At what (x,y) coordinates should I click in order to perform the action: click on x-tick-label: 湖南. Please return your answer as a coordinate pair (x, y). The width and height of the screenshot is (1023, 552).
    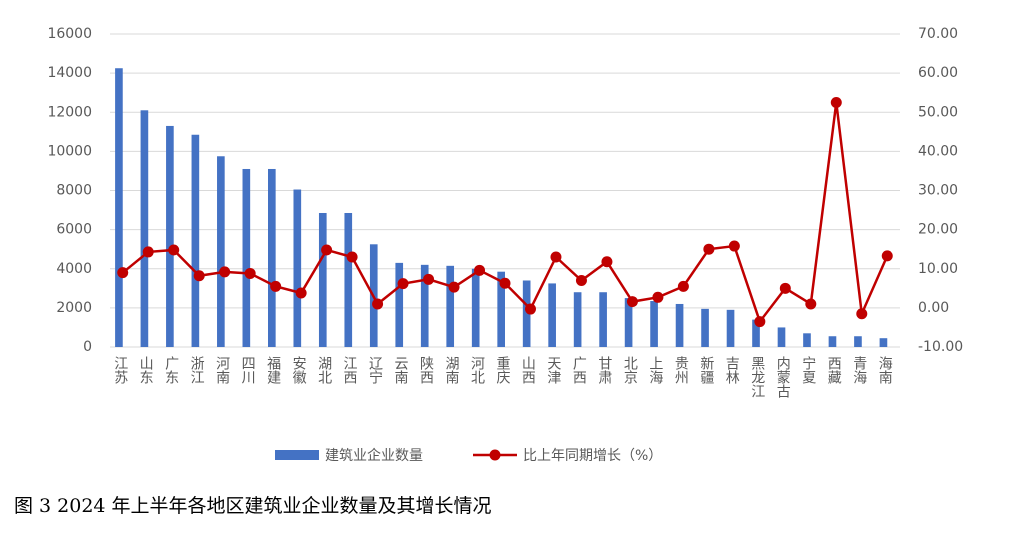
    Looking at the image, I should click on (451, 370).